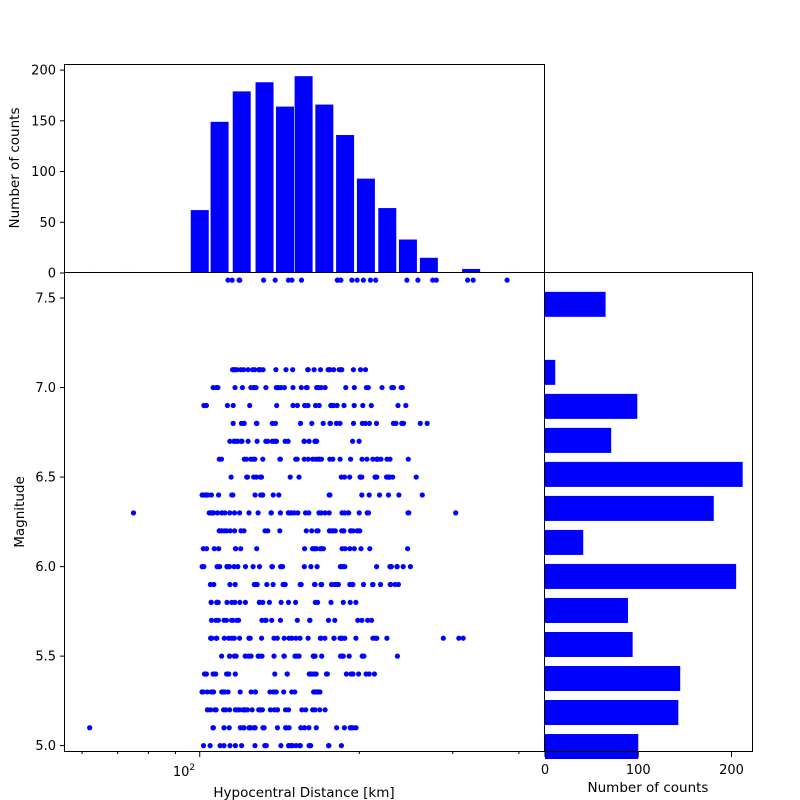 Image resolution: width=800 pixels, height=800 pixels. I want to click on scatter-y-axis-title: Magnitude, so click(20, 512).